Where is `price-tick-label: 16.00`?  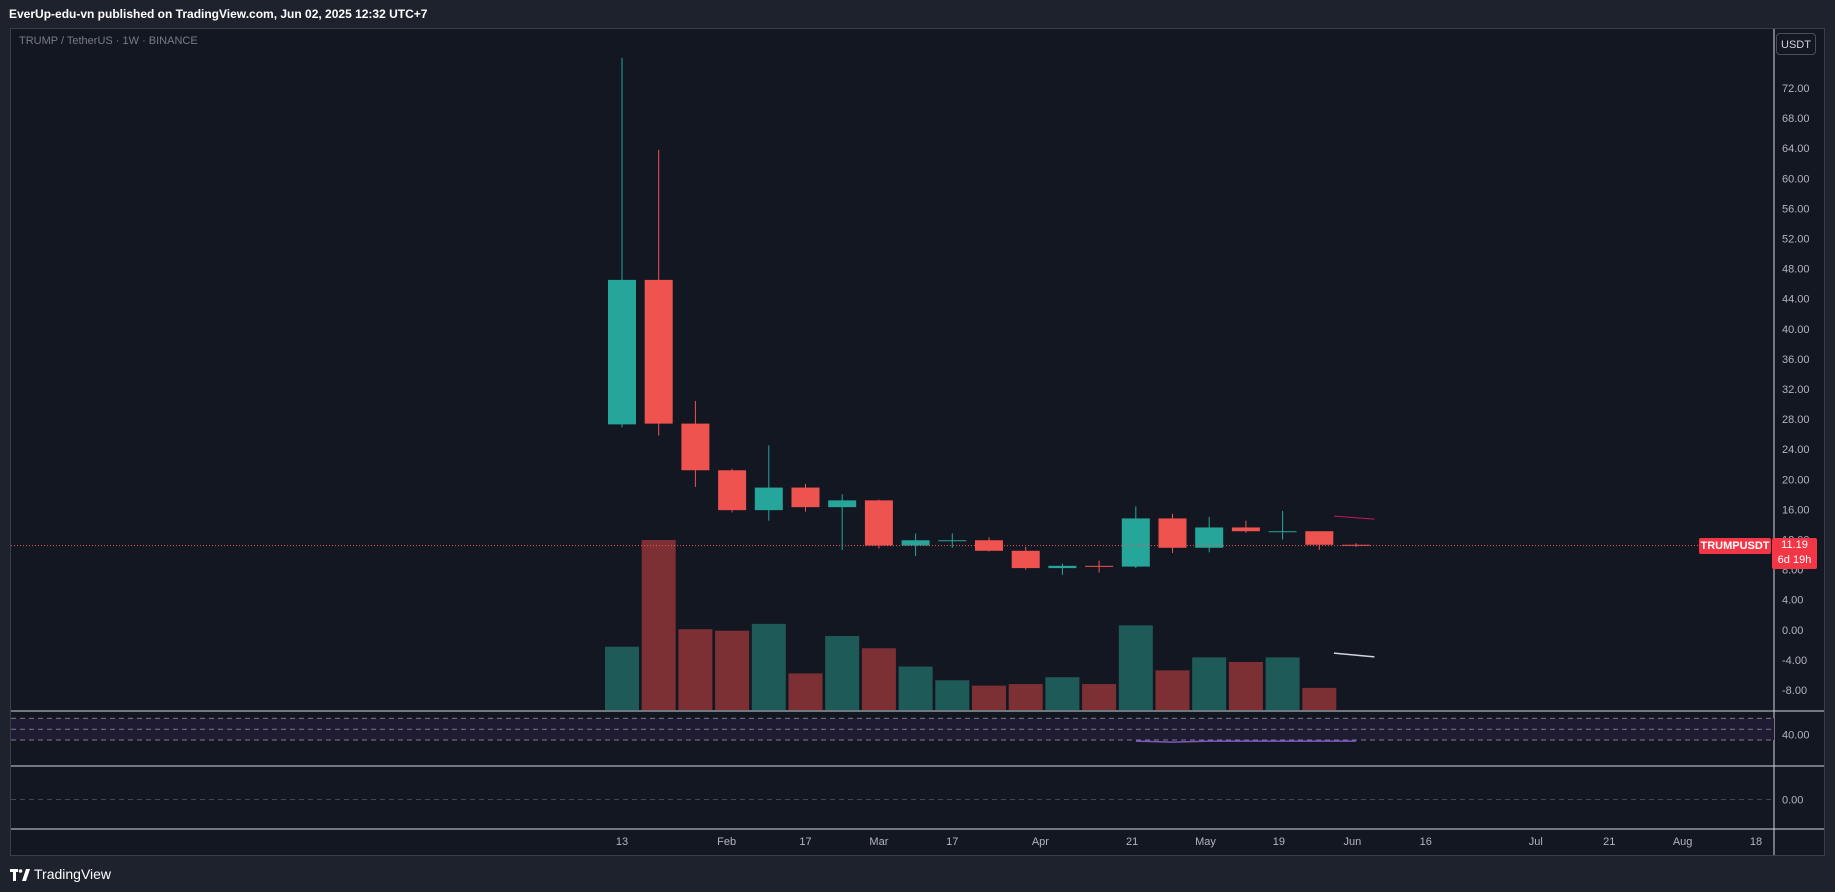 price-tick-label: 16.00 is located at coordinates (1796, 510).